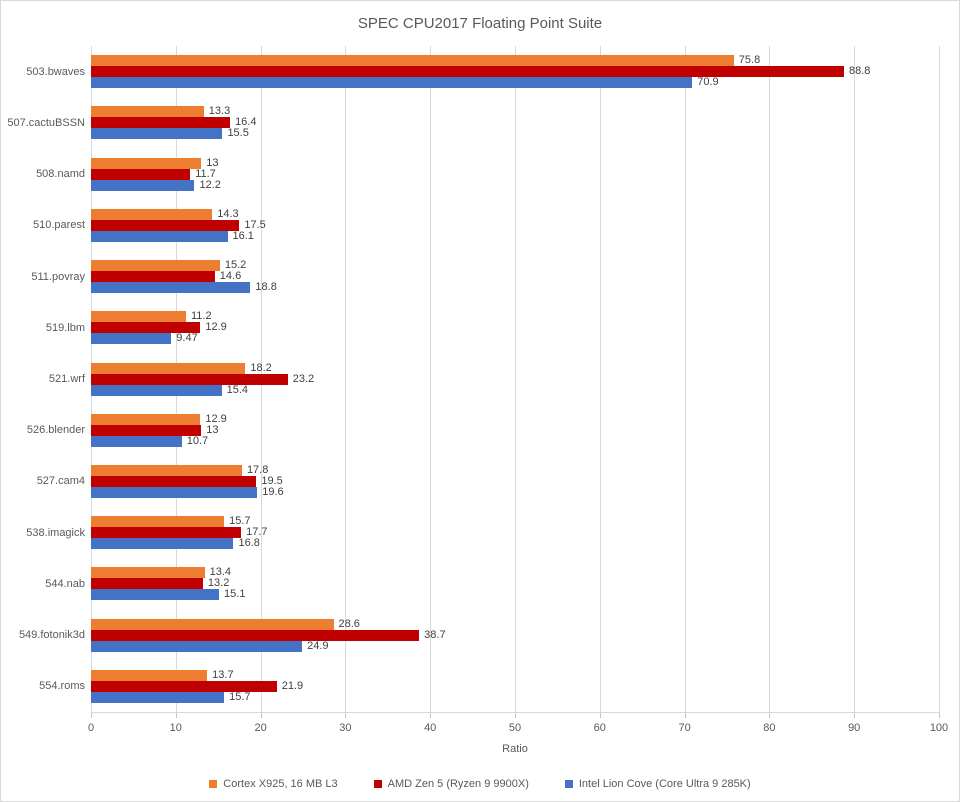  Describe the element at coordinates (303, 378) in the screenshot. I see `bar-value-label: 23.2` at that location.